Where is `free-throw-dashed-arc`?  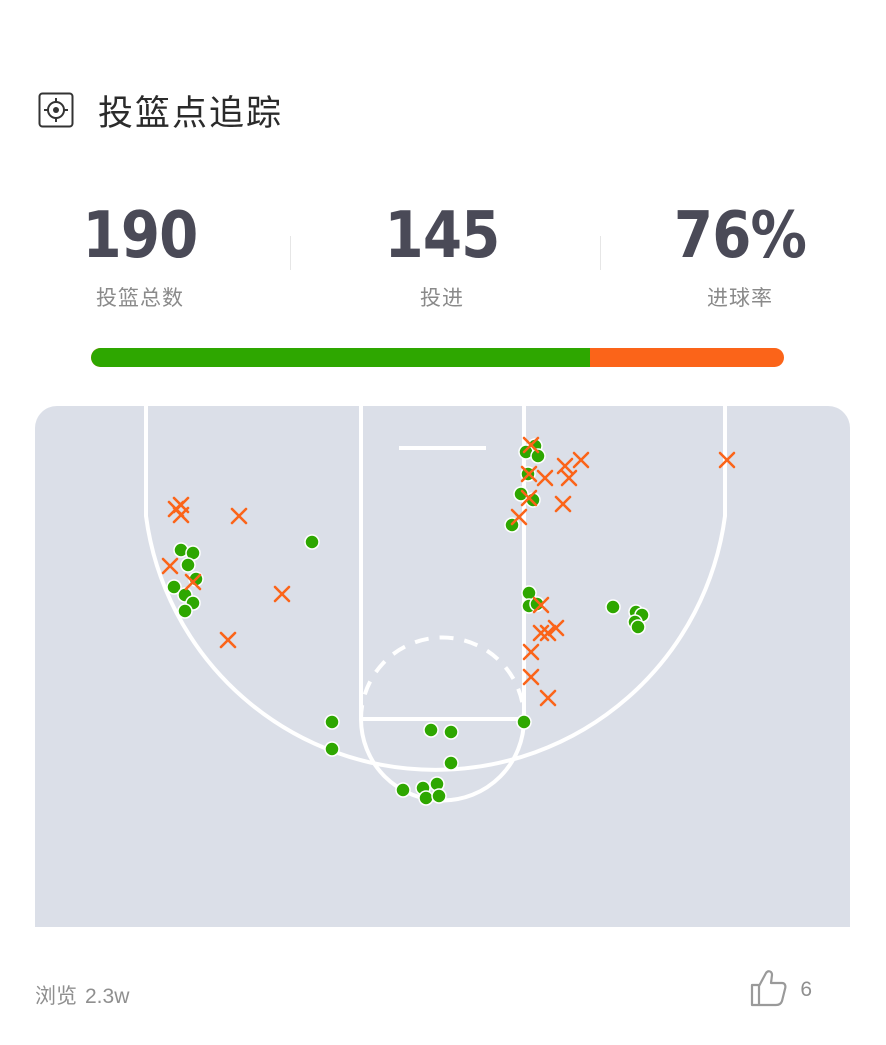
free-throw-dashed-arc is located at coordinates (442, 677).